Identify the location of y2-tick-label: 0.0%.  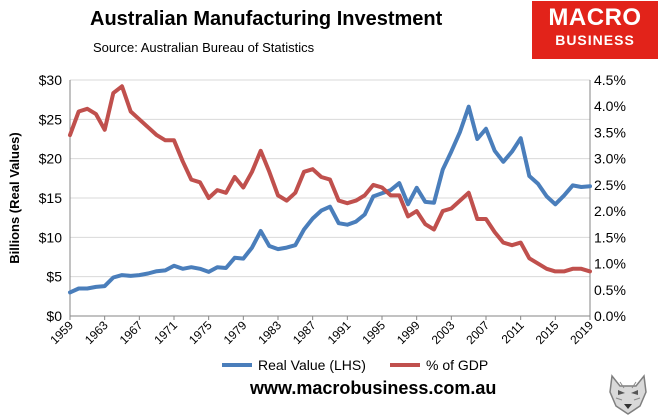
(610, 316).